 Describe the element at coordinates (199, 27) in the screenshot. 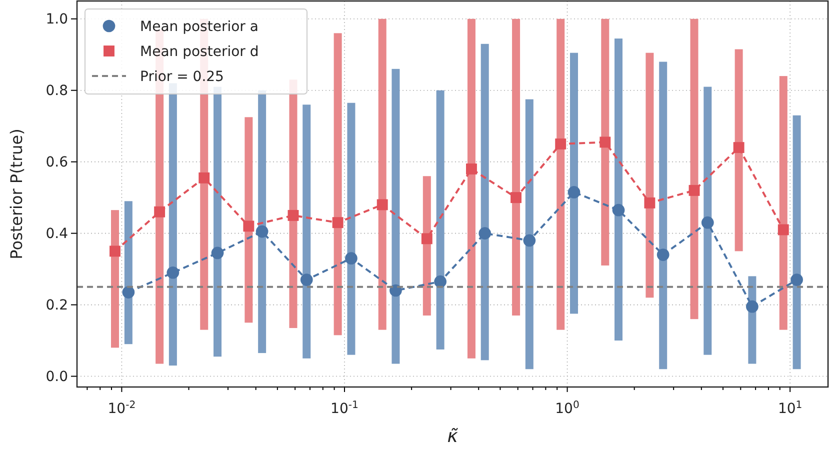

I see `legend-label: Mean posterior a` at that location.